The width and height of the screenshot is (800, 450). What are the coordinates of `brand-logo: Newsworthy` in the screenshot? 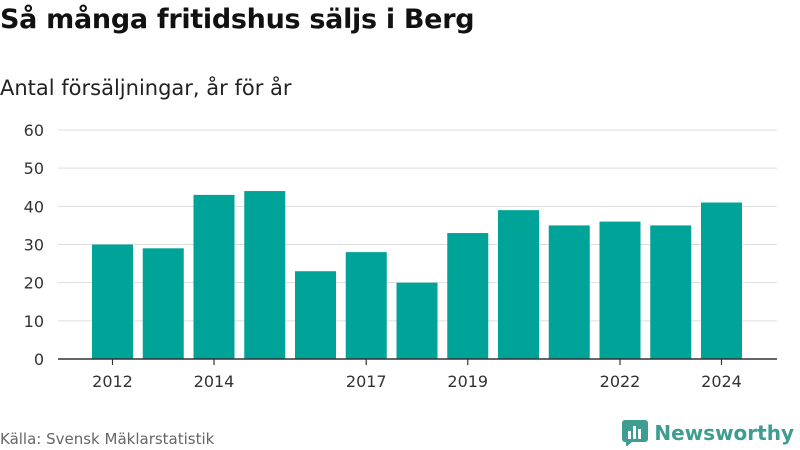 It's located at (708, 433).